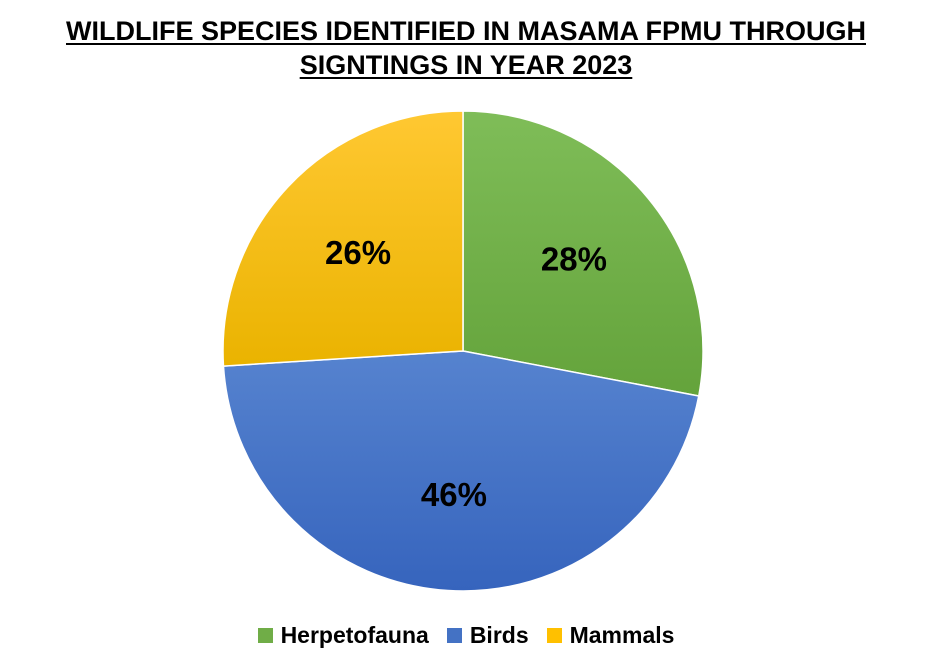 Image resolution: width=932 pixels, height=662 pixels. What do you see at coordinates (622, 635) in the screenshot?
I see `legend-label-mammals: Mammals` at bounding box center [622, 635].